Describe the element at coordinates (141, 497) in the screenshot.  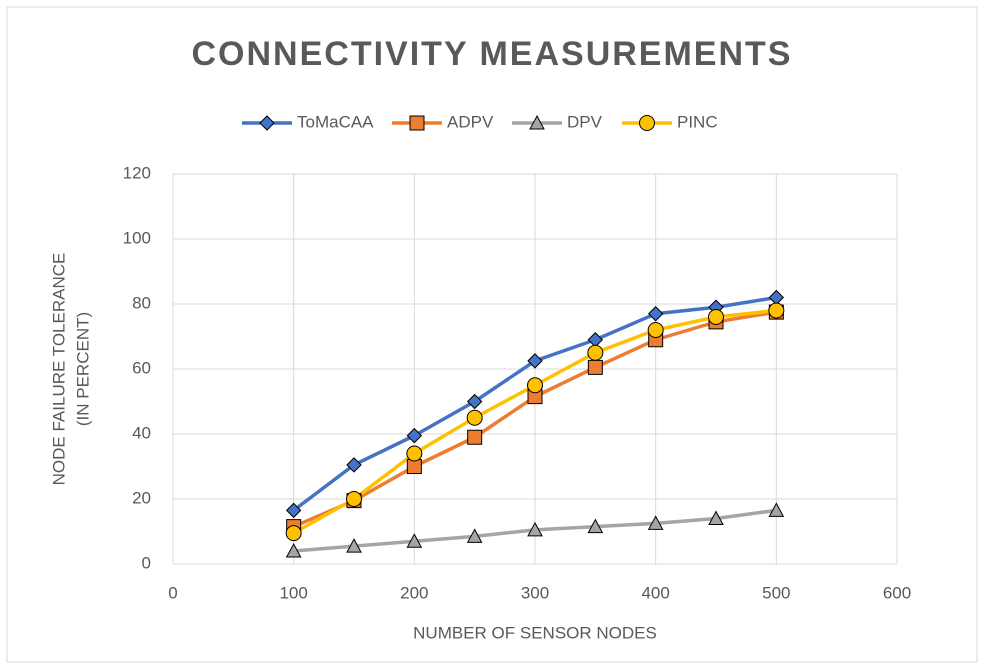
I see `y-tick-label: 20` at that location.